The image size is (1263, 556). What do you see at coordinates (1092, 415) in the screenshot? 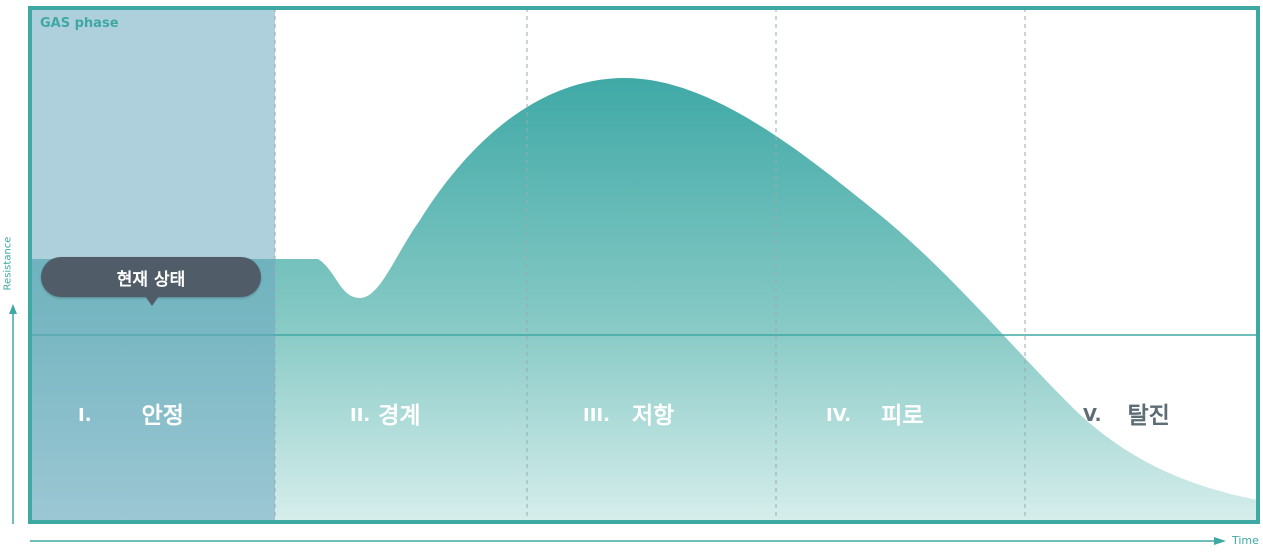
I see `stage-number: V.` at bounding box center [1092, 415].